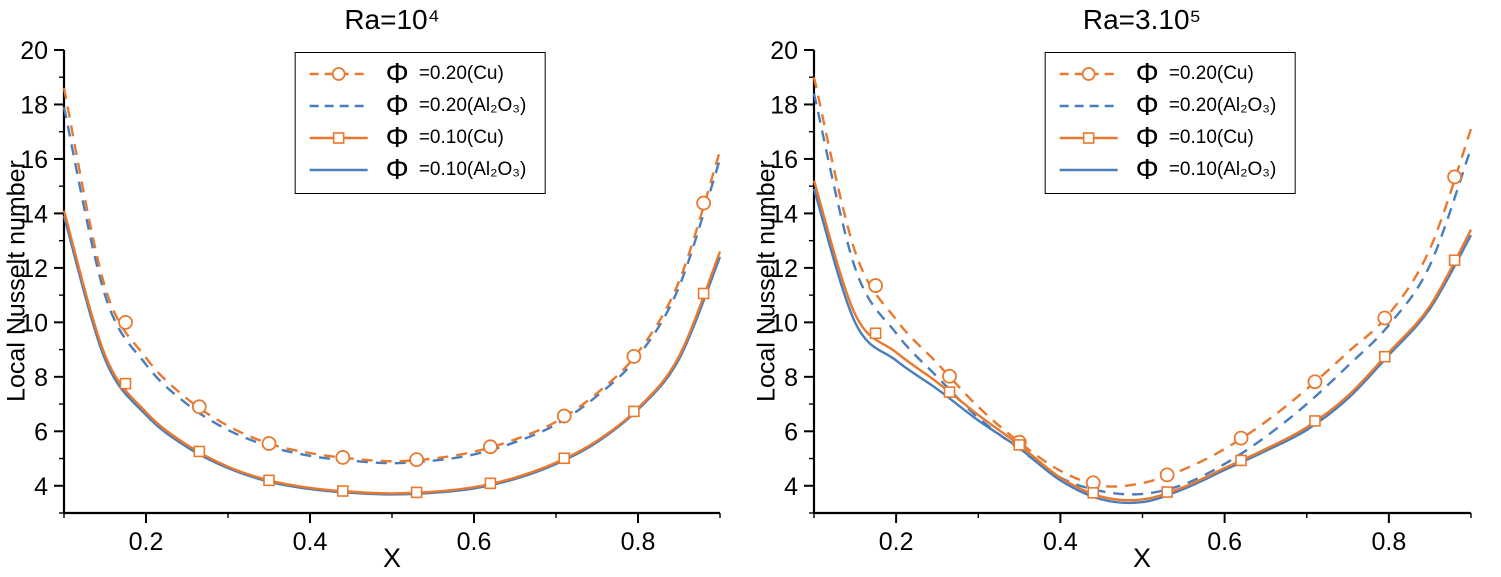 This screenshot has width=1501, height=577. What do you see at coordinates (392, 19) in the screenshot?
I see `chart-title: Ra=10⁴` at bounding box center [392, 19].